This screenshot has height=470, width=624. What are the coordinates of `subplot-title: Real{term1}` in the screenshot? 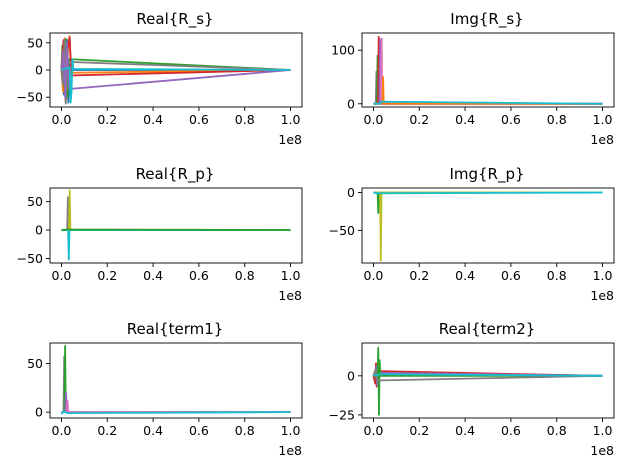 It's located at (175, 329).